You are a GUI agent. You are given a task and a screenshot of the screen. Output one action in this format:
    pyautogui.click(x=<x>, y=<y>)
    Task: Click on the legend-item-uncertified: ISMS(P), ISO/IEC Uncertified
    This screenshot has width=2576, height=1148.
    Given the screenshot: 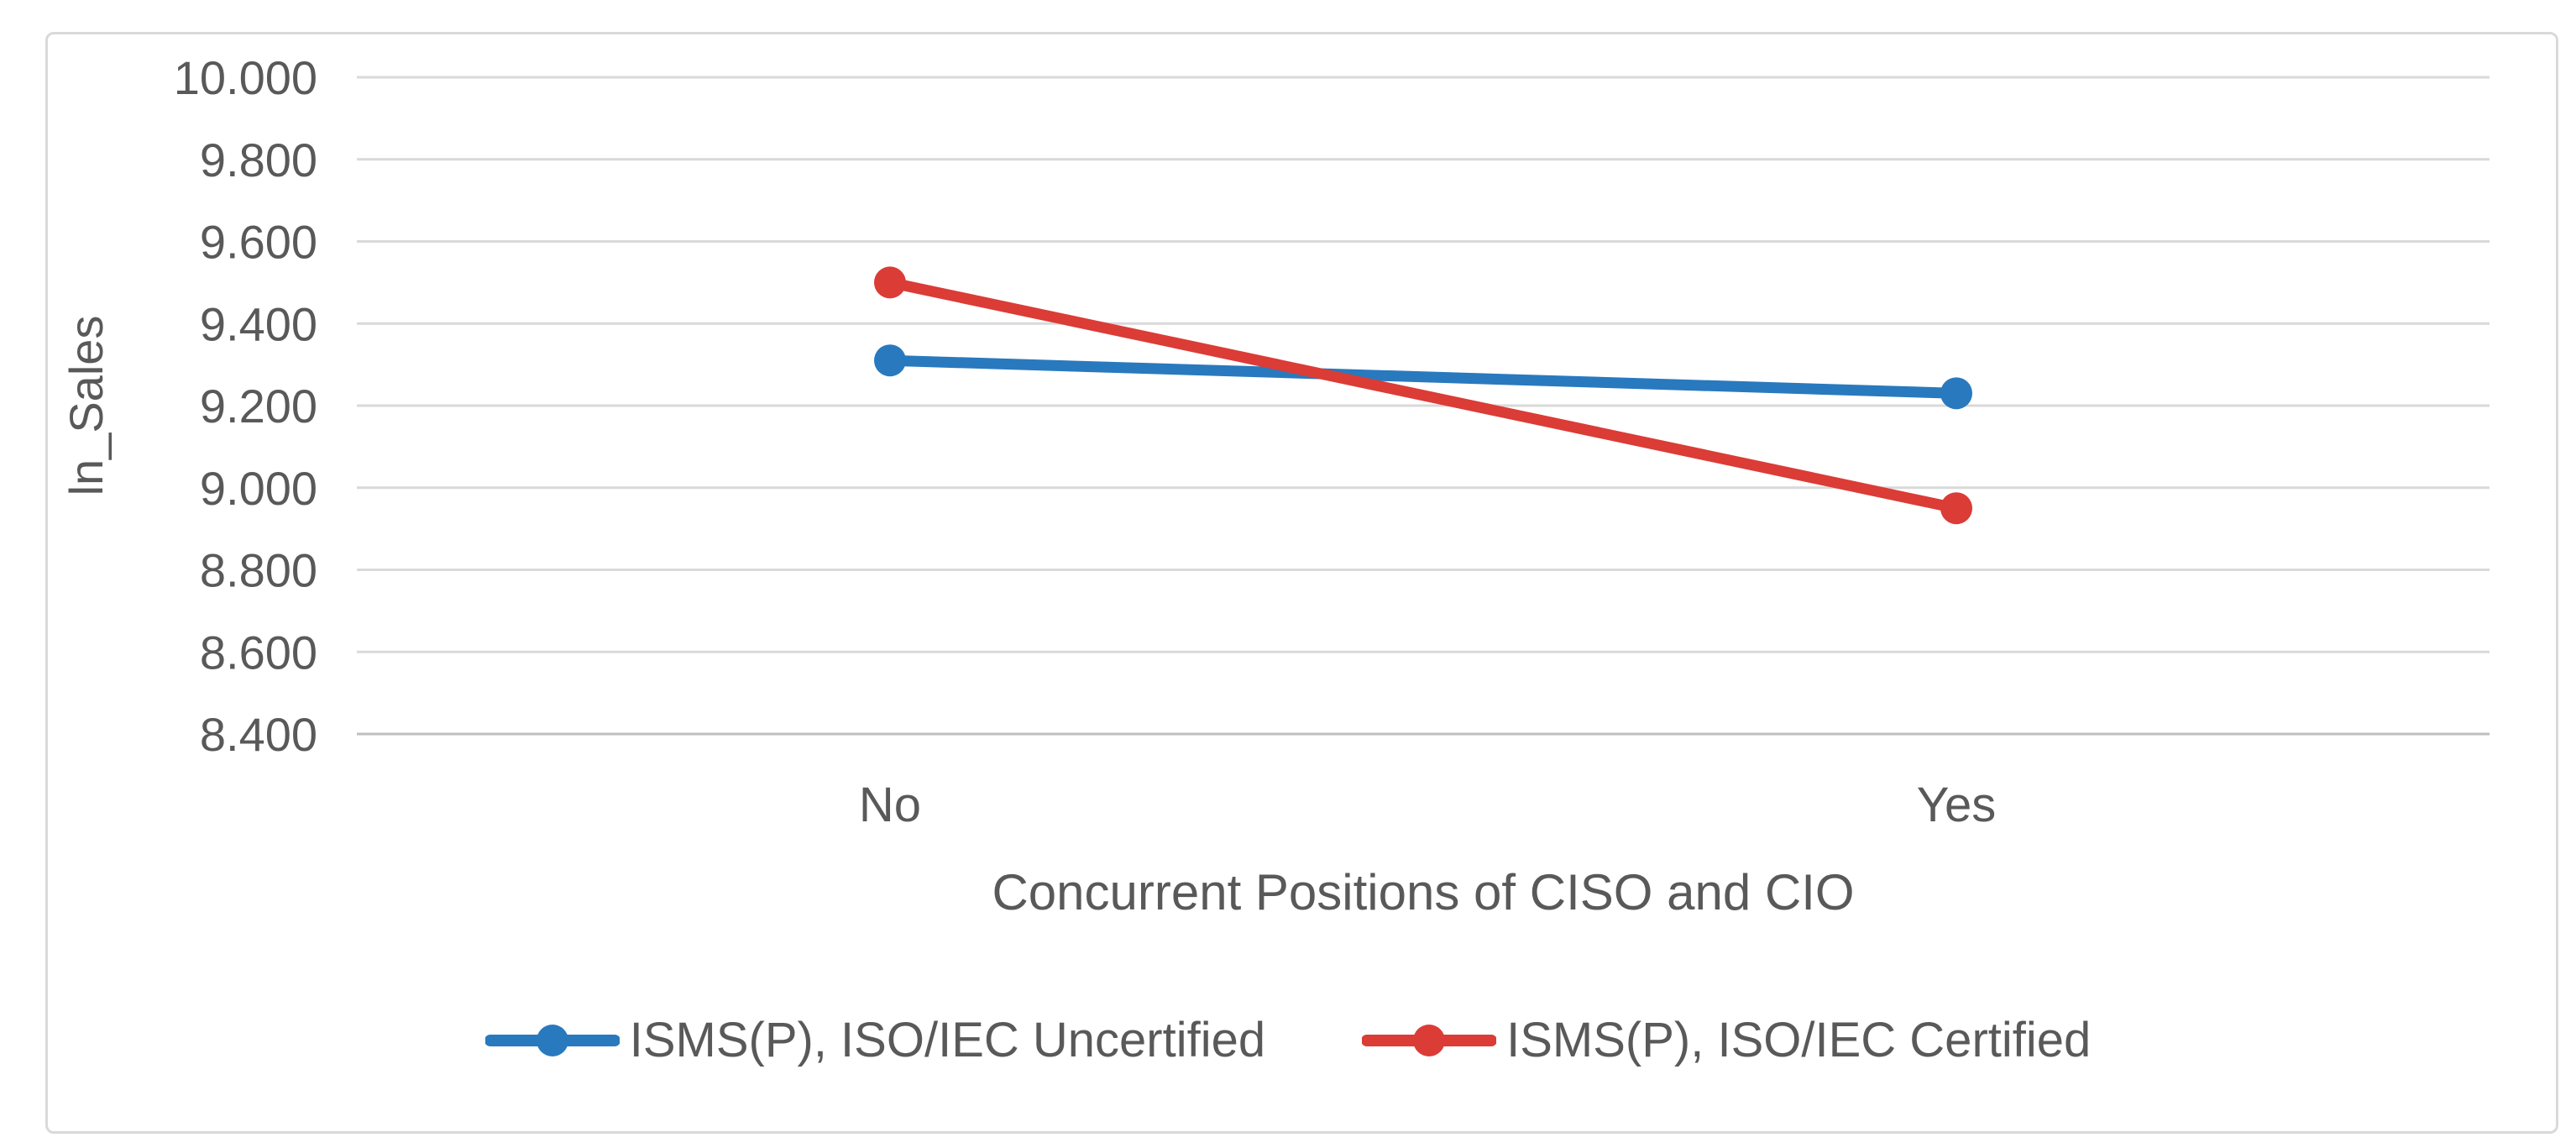 What is the action you would take?
    pyautogui.click(x=875, y=1040)
    